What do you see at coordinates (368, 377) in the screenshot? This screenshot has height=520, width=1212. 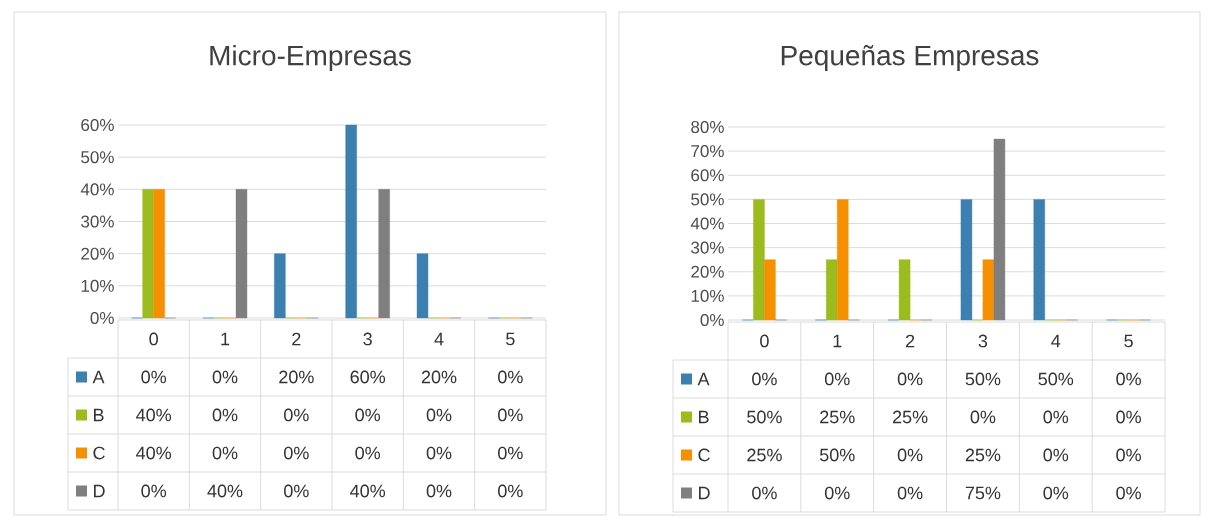 I see `data-label: 60%` at bounding box center [368, 377].